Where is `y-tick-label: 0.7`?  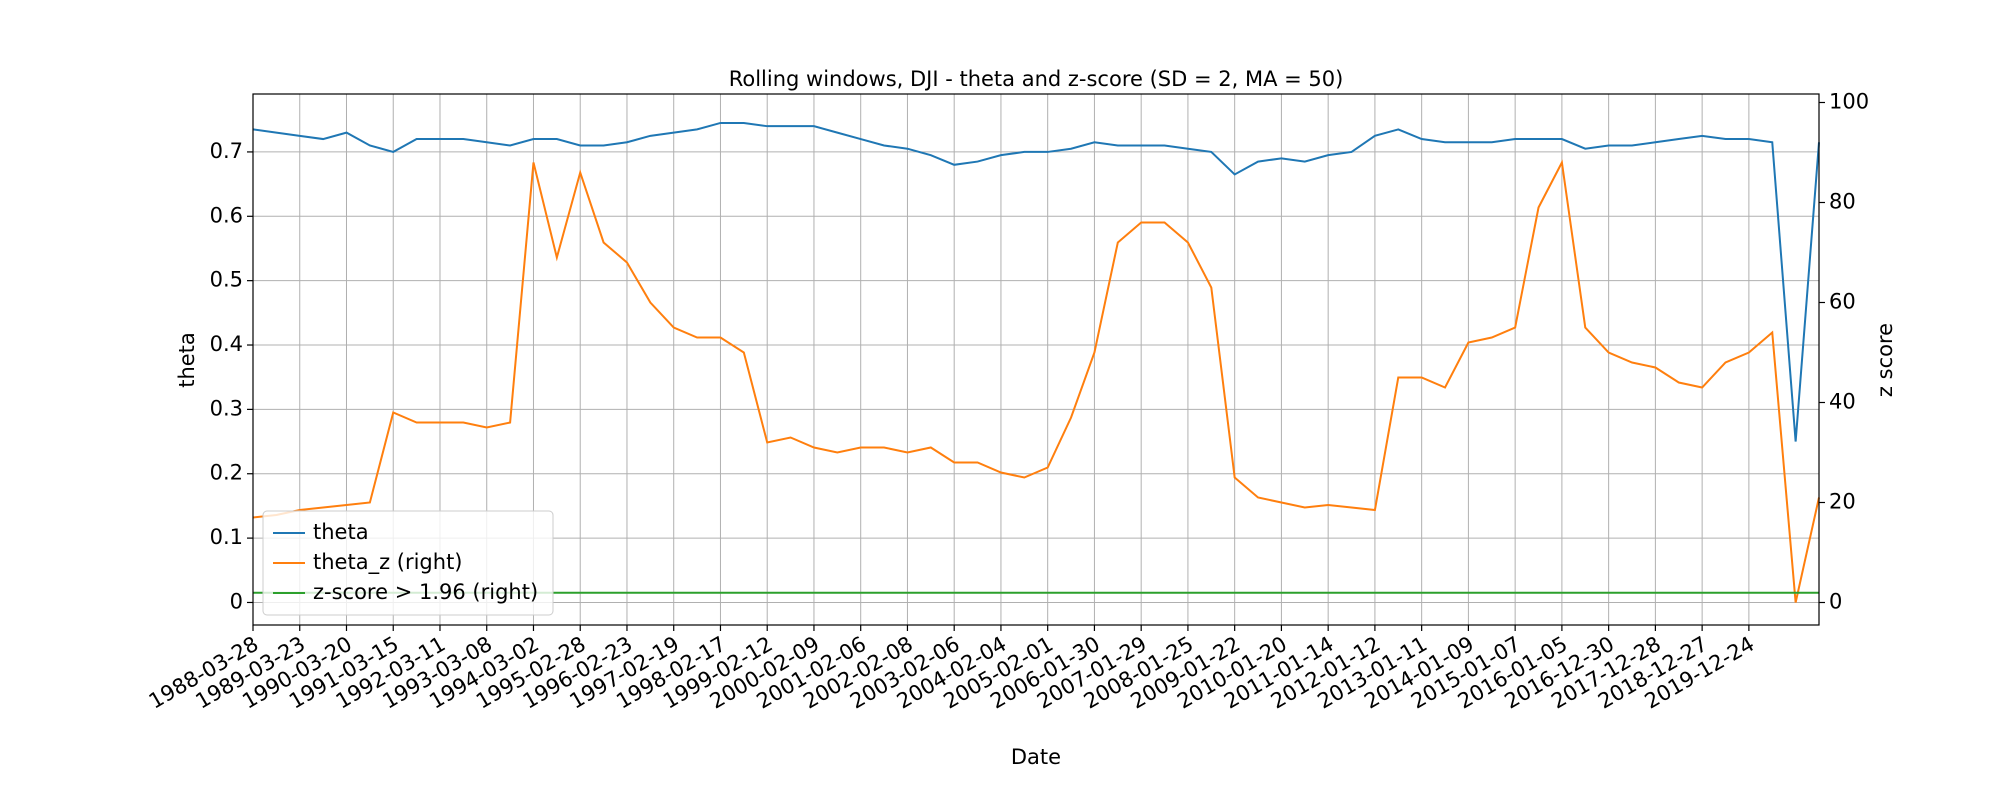 y-tick-label: 0.7 is located at coordinates (226, 151).